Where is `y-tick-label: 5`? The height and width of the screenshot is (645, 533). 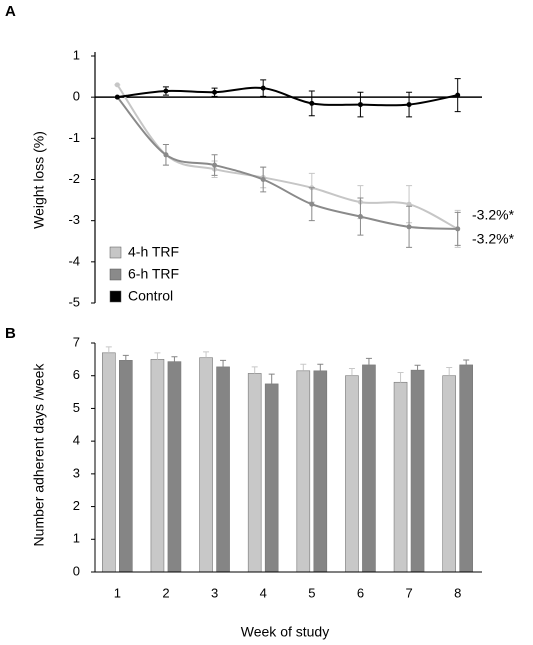 y-tick-label: 5 is located at coordinates (76, 407).